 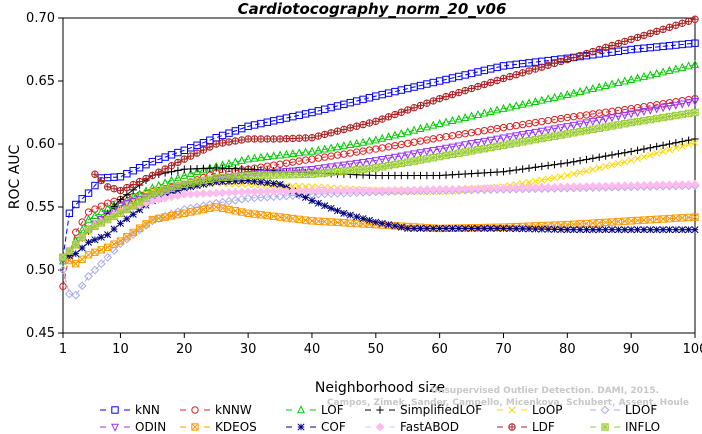 I want to click on legend-marker-fastabod, so click(x=380, y=427).